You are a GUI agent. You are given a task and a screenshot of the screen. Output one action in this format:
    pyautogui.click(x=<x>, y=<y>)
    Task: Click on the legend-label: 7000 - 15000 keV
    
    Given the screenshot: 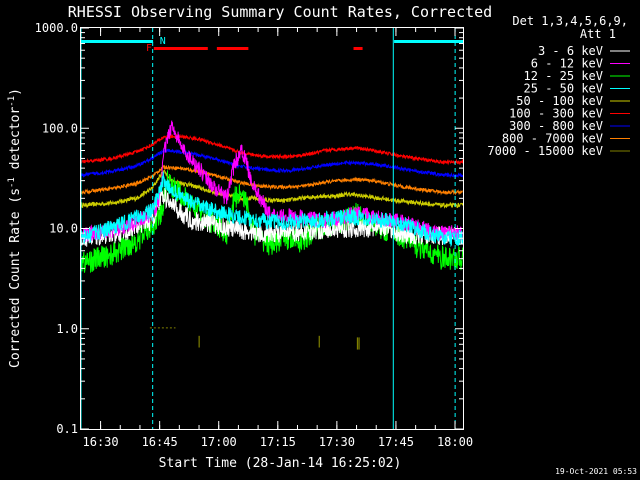 What is the action you would take?
    pyautogui.click(x=545, y=151)
    